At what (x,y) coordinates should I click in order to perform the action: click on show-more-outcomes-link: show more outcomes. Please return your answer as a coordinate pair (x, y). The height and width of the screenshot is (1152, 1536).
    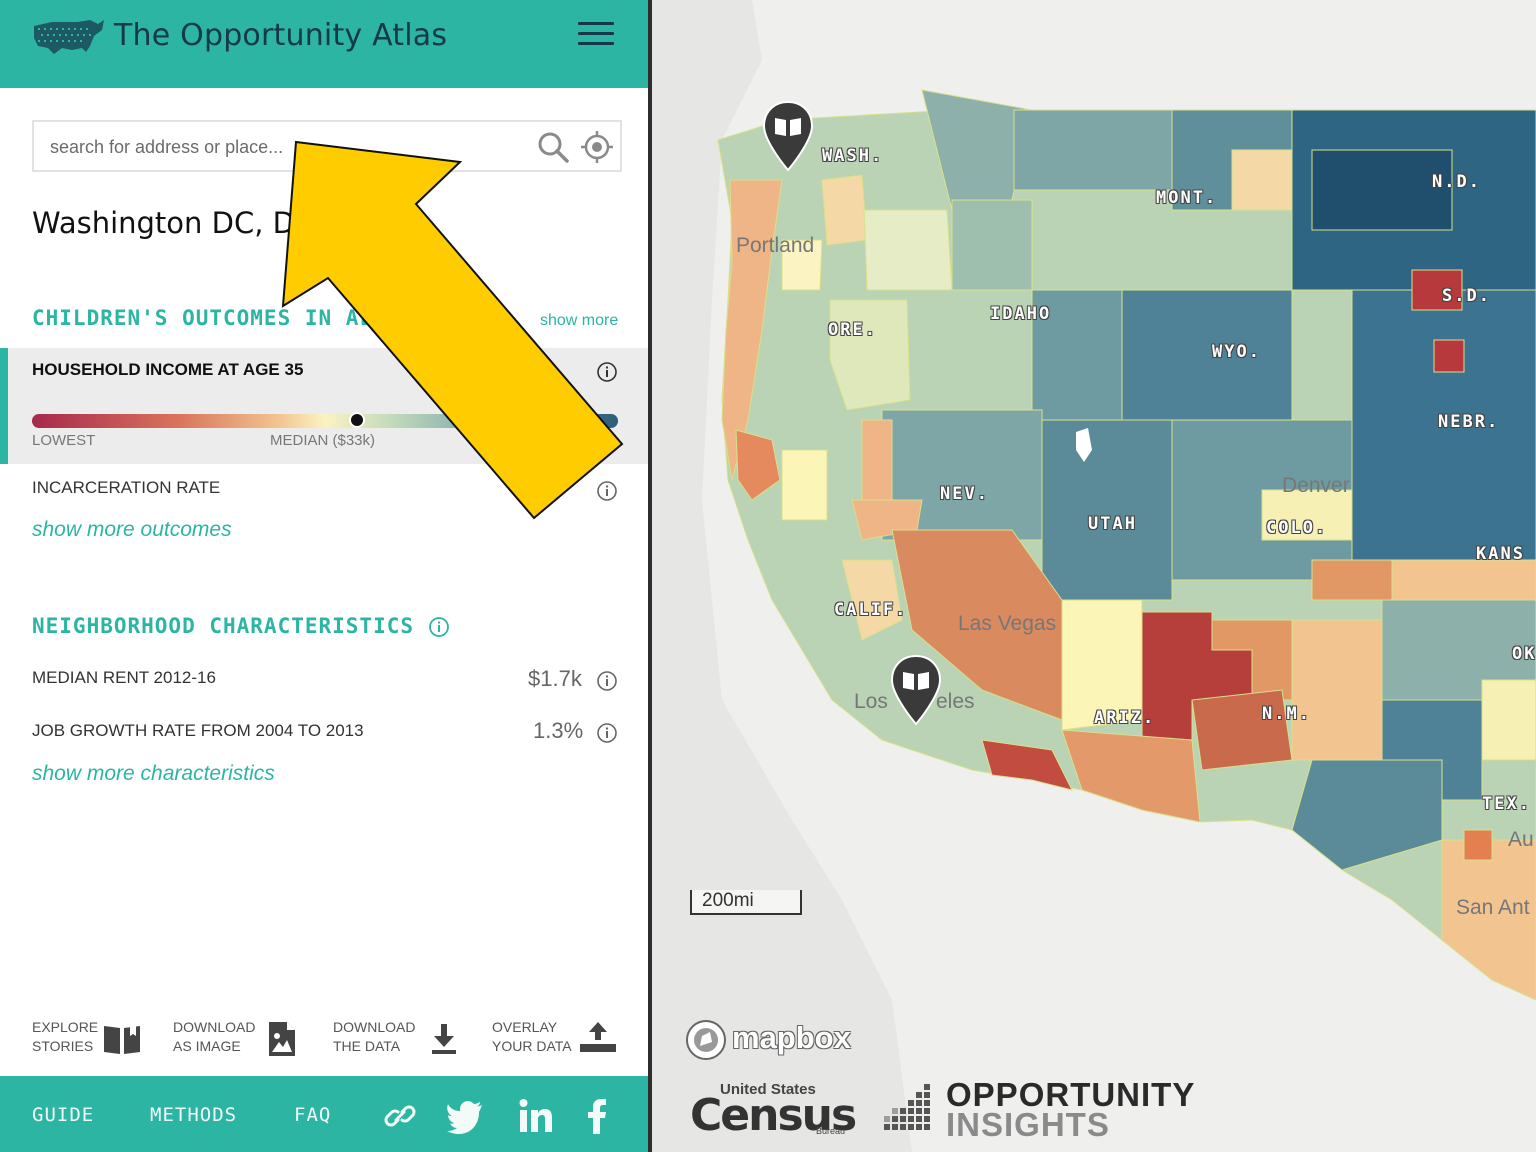
    Looking at the image, I should click on (132, 529).